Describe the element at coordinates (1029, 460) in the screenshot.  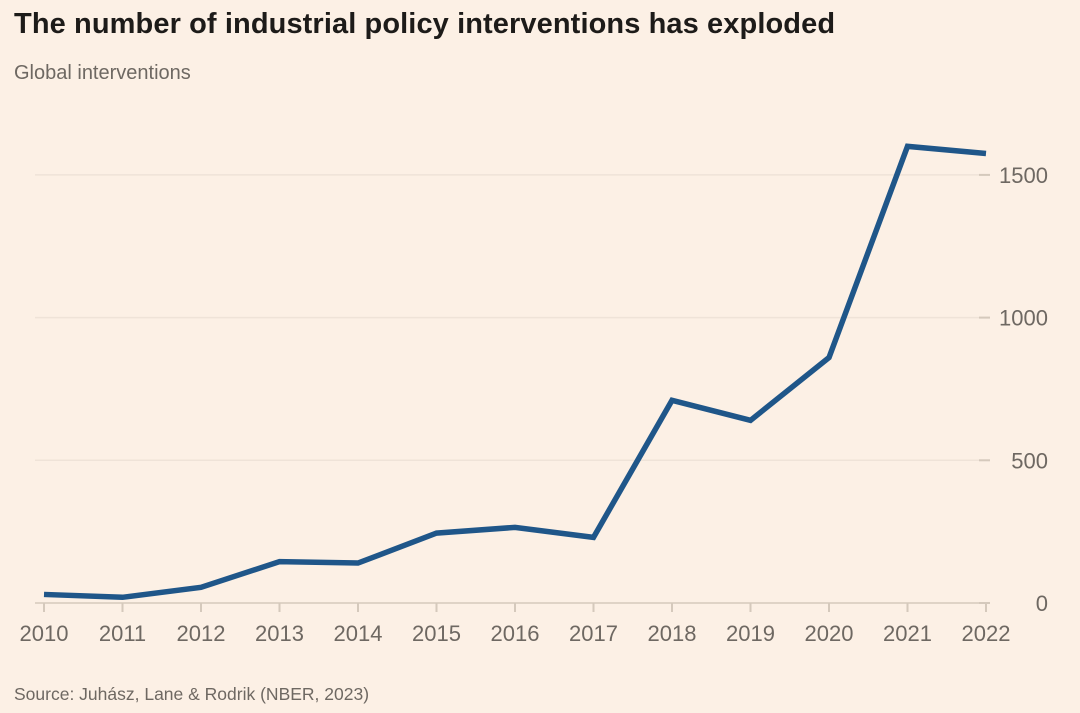
I see `y-tick-label: 500` at that location.